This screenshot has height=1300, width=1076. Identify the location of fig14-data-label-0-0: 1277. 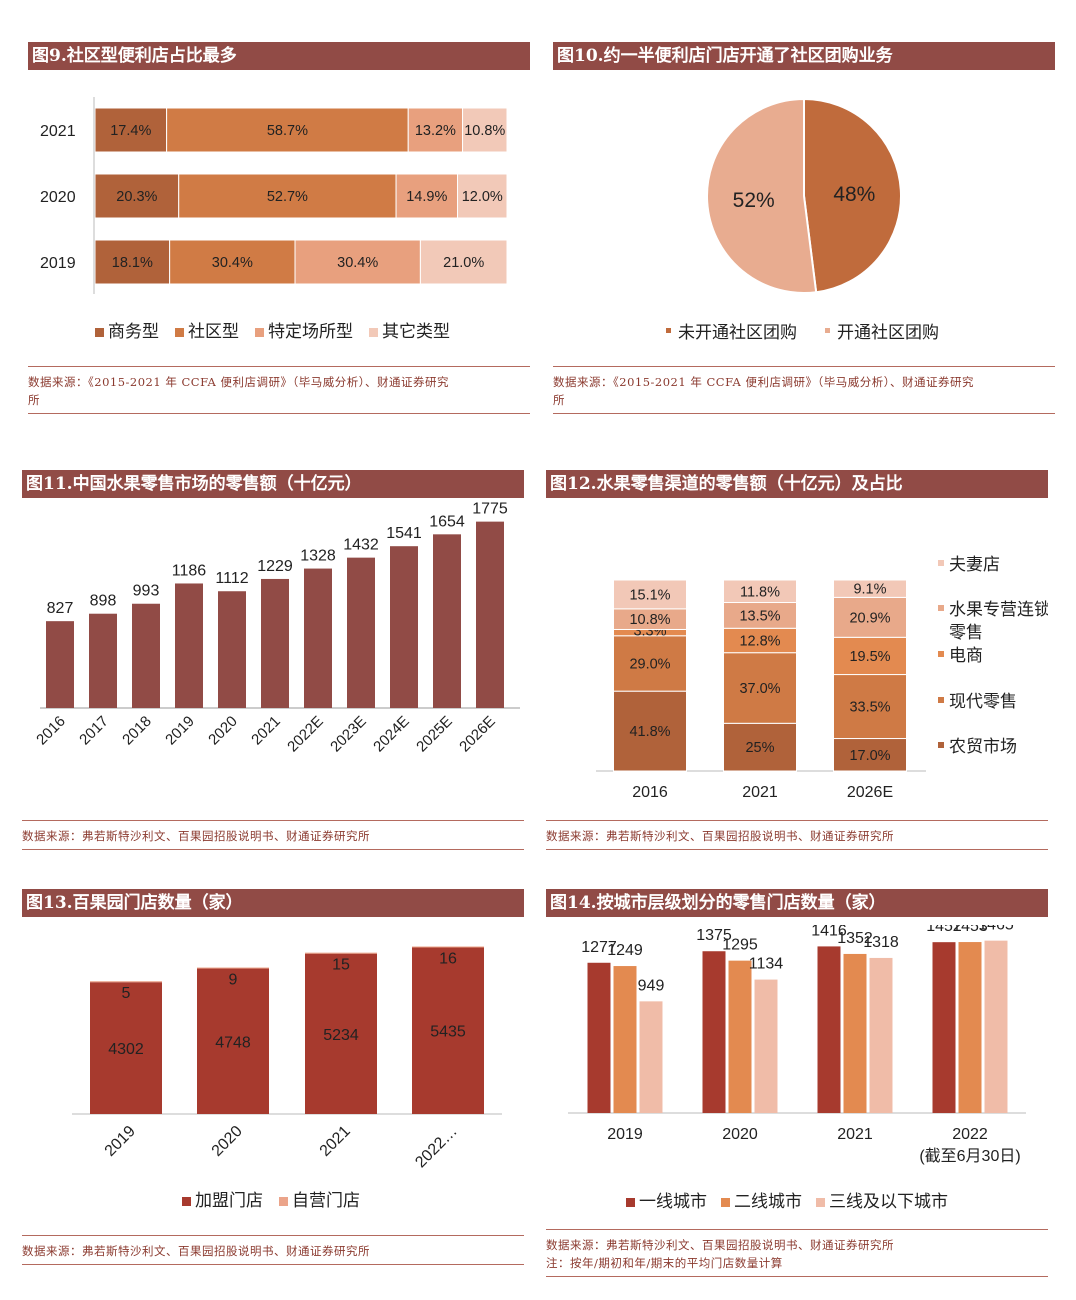
(599, 947).